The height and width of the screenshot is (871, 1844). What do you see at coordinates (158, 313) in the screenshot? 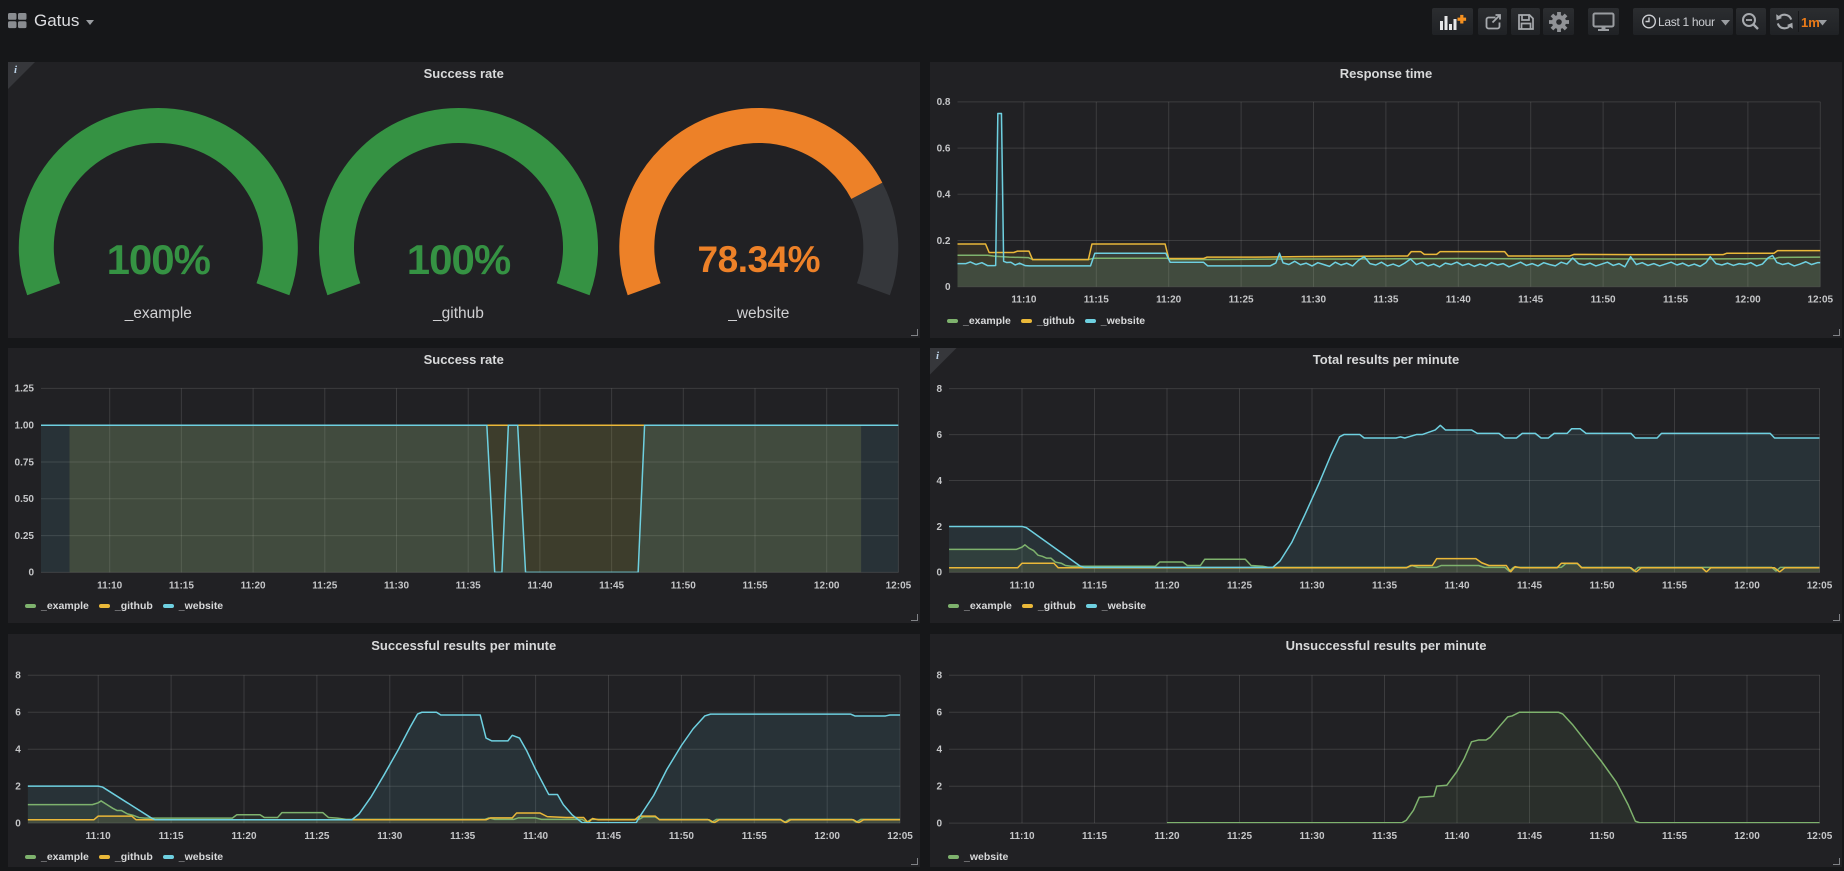
I see `svg-text: _example` at bounding box center [158, 313].